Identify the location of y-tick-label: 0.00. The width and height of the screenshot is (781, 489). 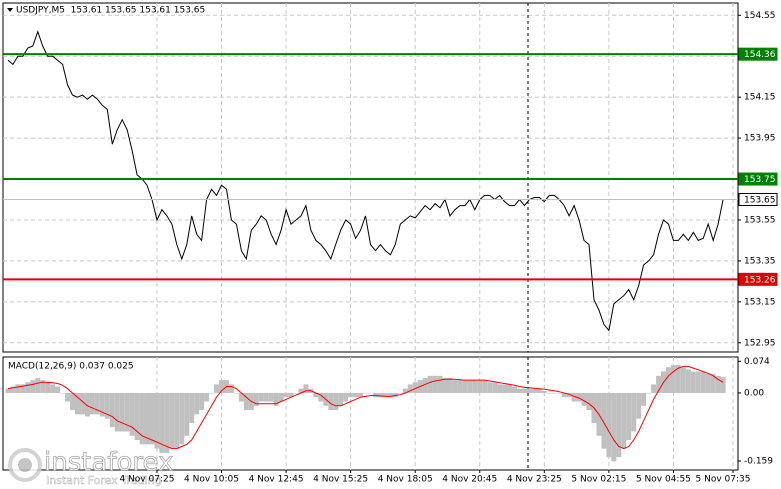
(754, 393).